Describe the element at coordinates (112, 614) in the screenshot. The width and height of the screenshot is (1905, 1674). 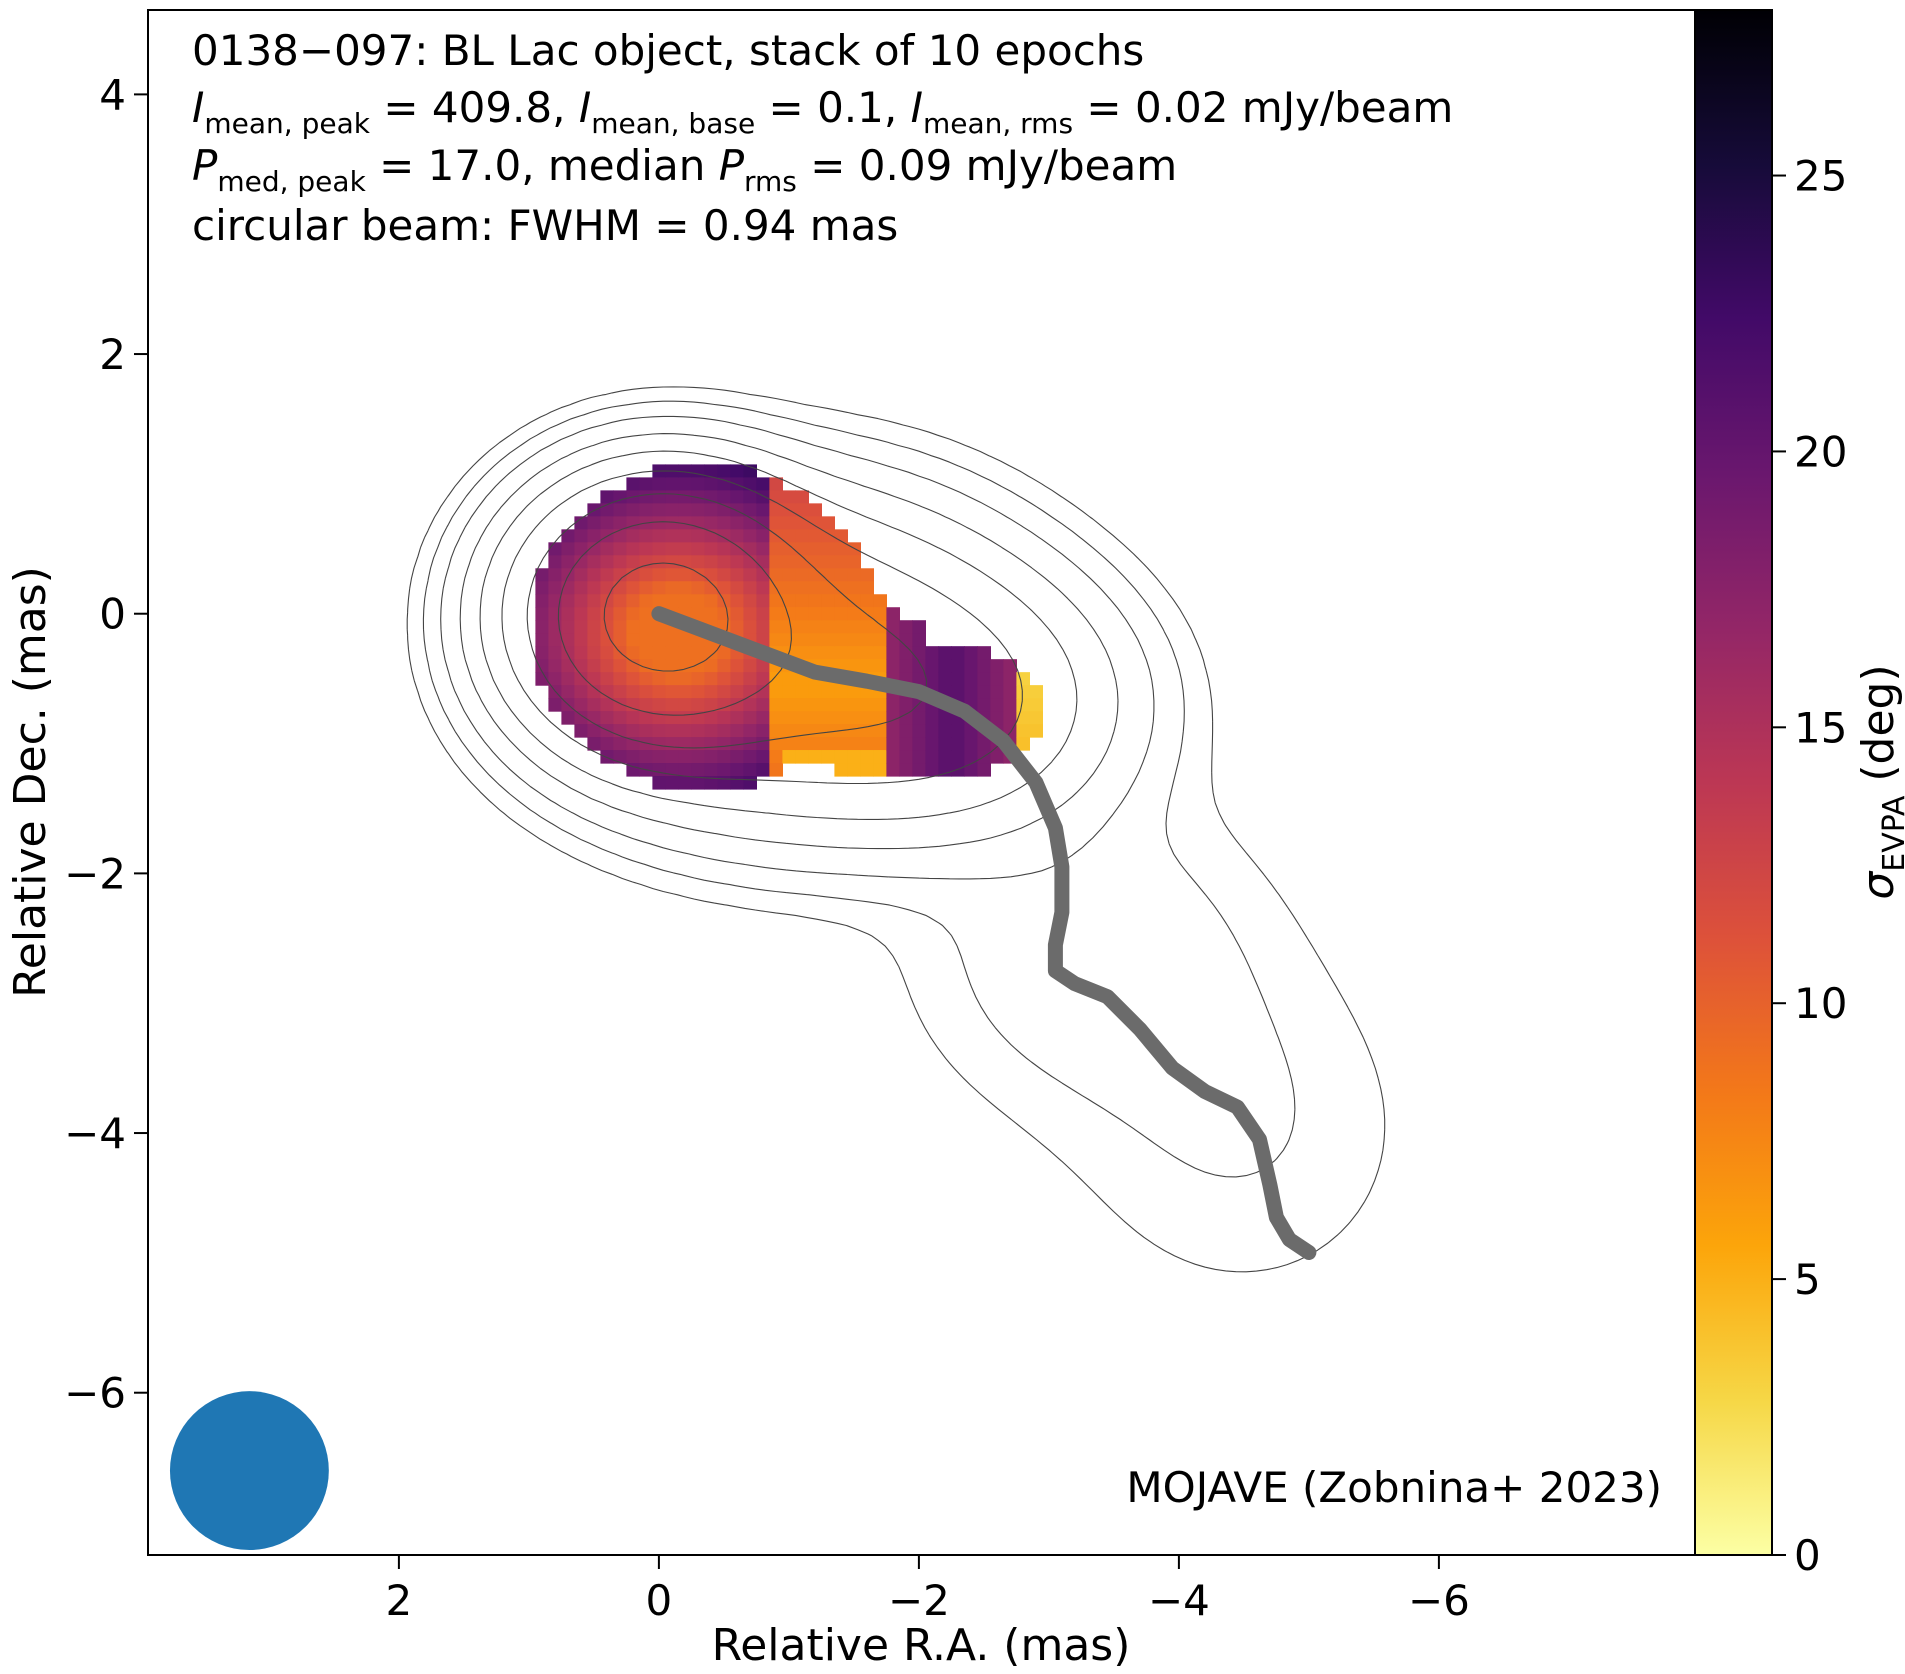
I see `y-tick-label: 0` at that location.